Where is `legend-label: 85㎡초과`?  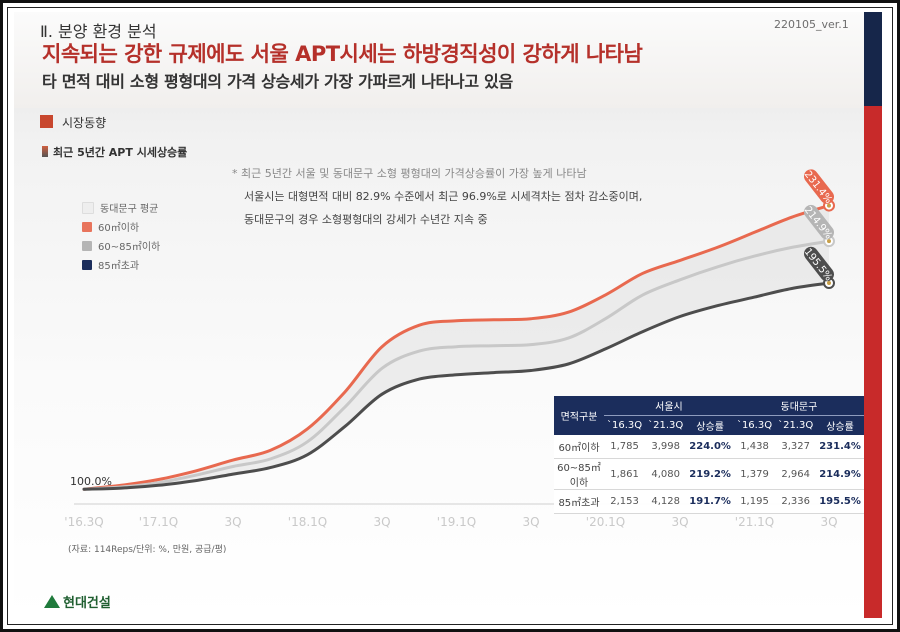
legend-label: 85㎡초과 is located at coordinates (119, 266).